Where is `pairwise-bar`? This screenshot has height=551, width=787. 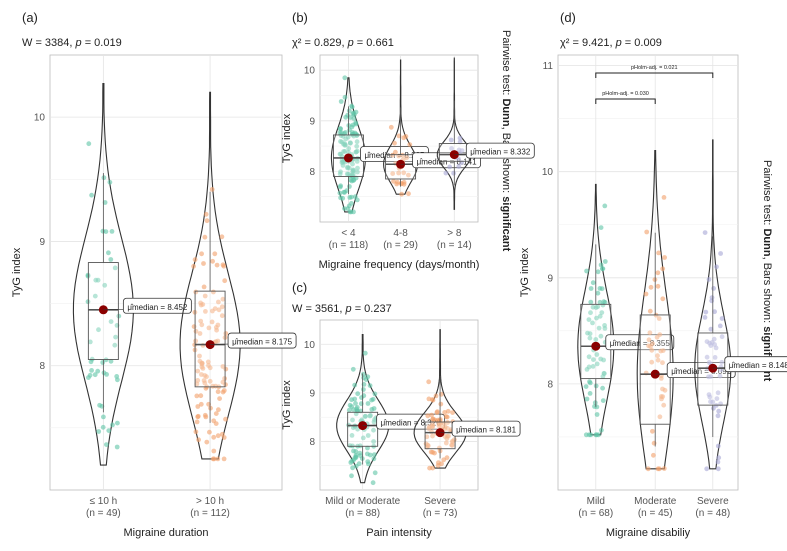 pairwise-bar is located at coordinates (625, 101).